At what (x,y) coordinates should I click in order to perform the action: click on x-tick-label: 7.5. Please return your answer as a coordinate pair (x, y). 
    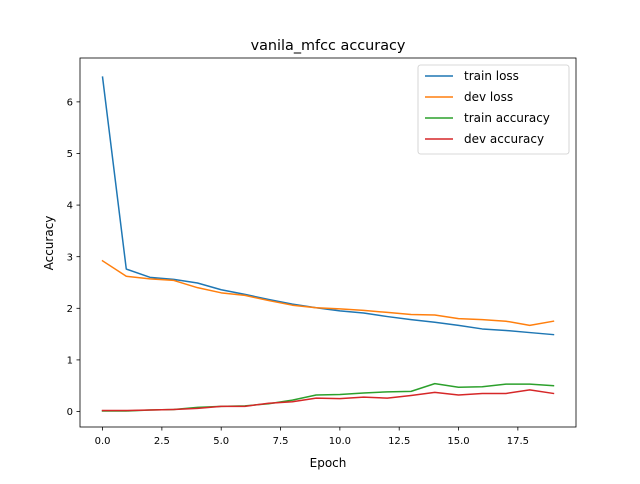
    Looking at the image, I should click on (281, 441).